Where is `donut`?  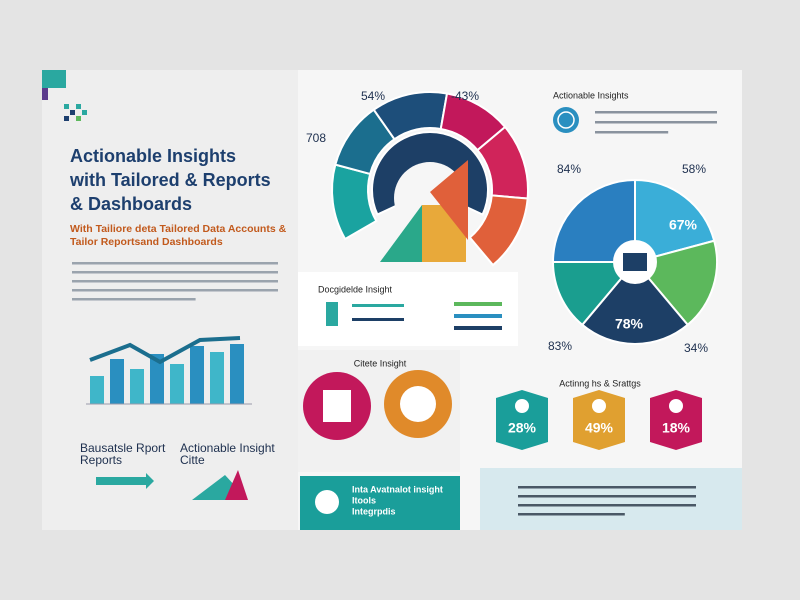
donut is located at coordinates (430, 179).